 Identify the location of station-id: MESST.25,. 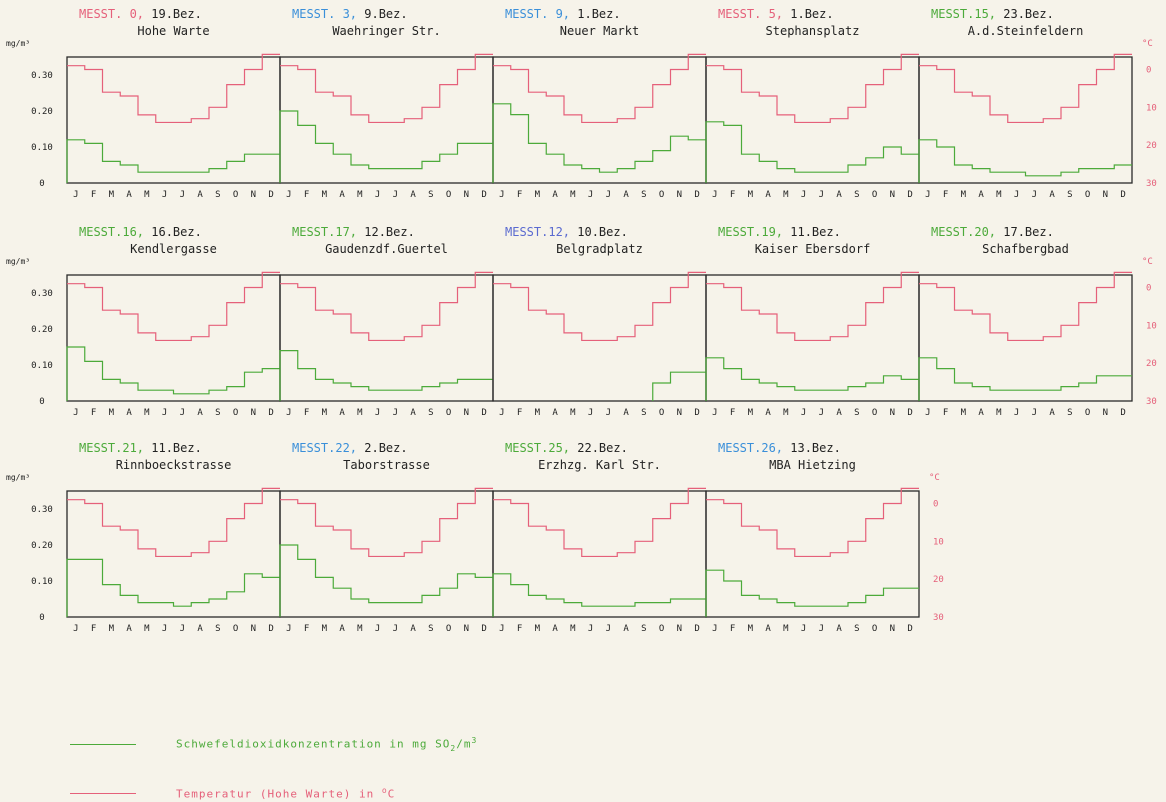
(541, 448).